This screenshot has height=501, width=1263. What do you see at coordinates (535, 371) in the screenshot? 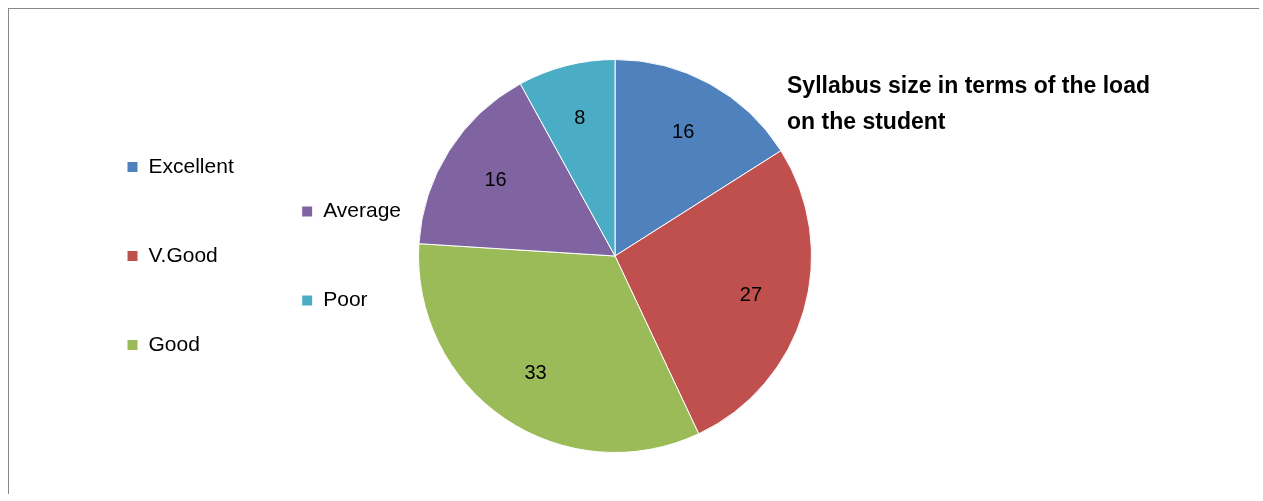
I see `data-label: 33` at bounding box center [535, 371].